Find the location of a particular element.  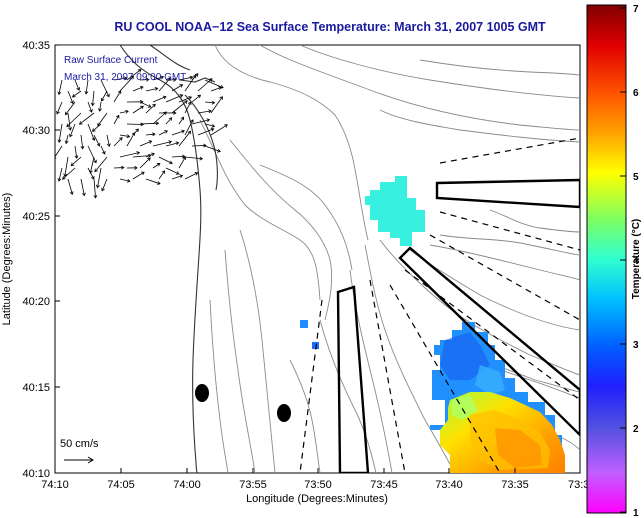

colorbar-tick: 5 is located at coordinates (636, 177).